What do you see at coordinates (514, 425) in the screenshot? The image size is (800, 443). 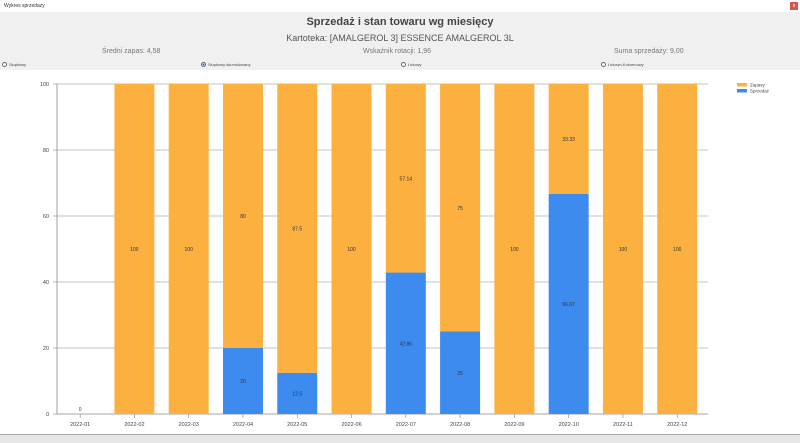 I see `x-tick-label: 2022-09` at bounding box center [514, 425].